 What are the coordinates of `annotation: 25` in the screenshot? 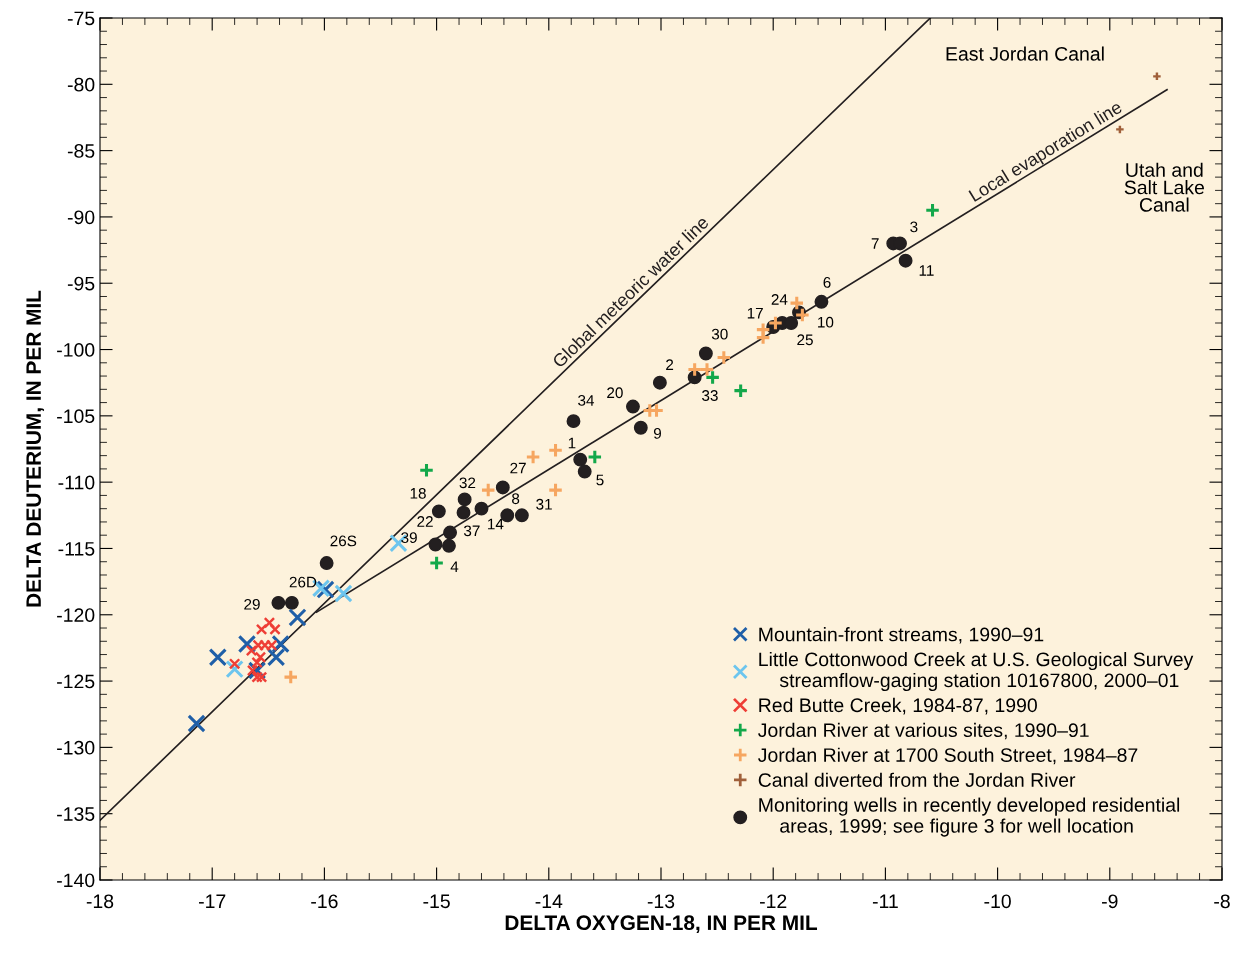 It's located at (805, 340).